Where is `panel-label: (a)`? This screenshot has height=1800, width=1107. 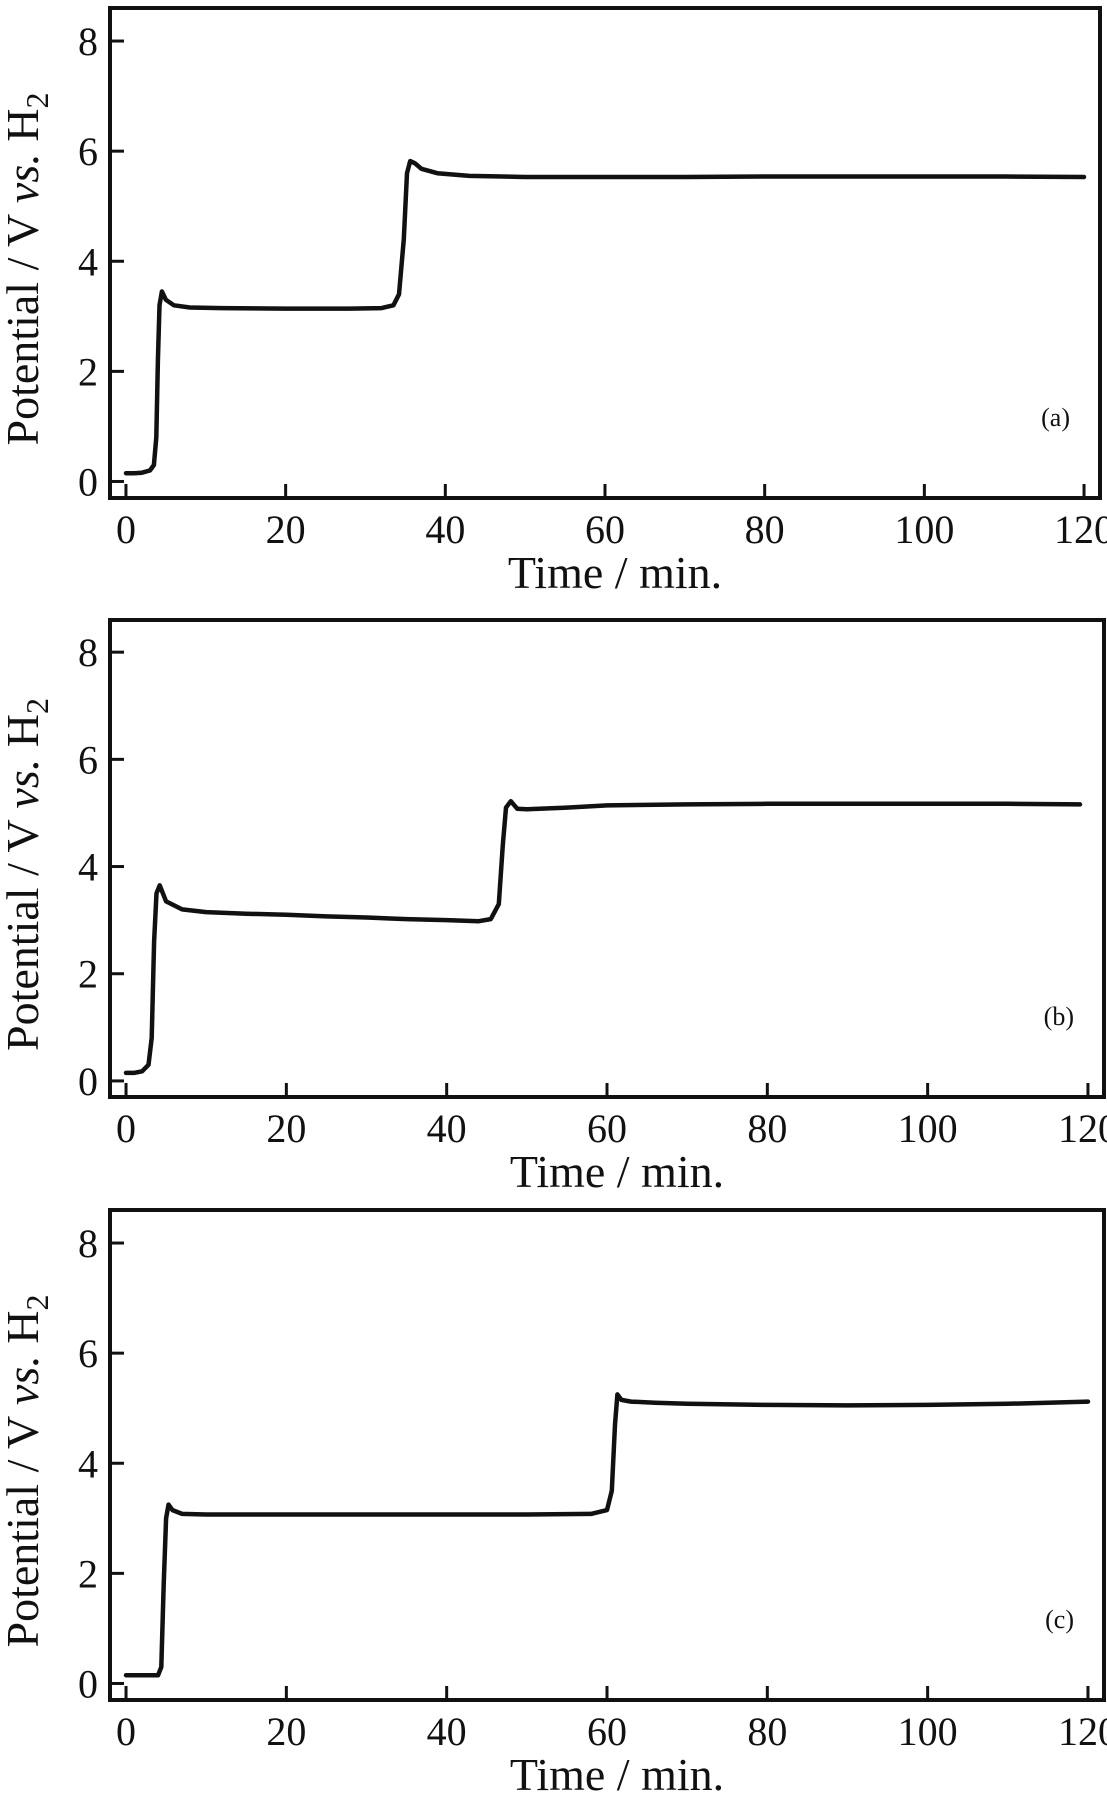
panel-label: (a) is located at coordinates (1055, 417).